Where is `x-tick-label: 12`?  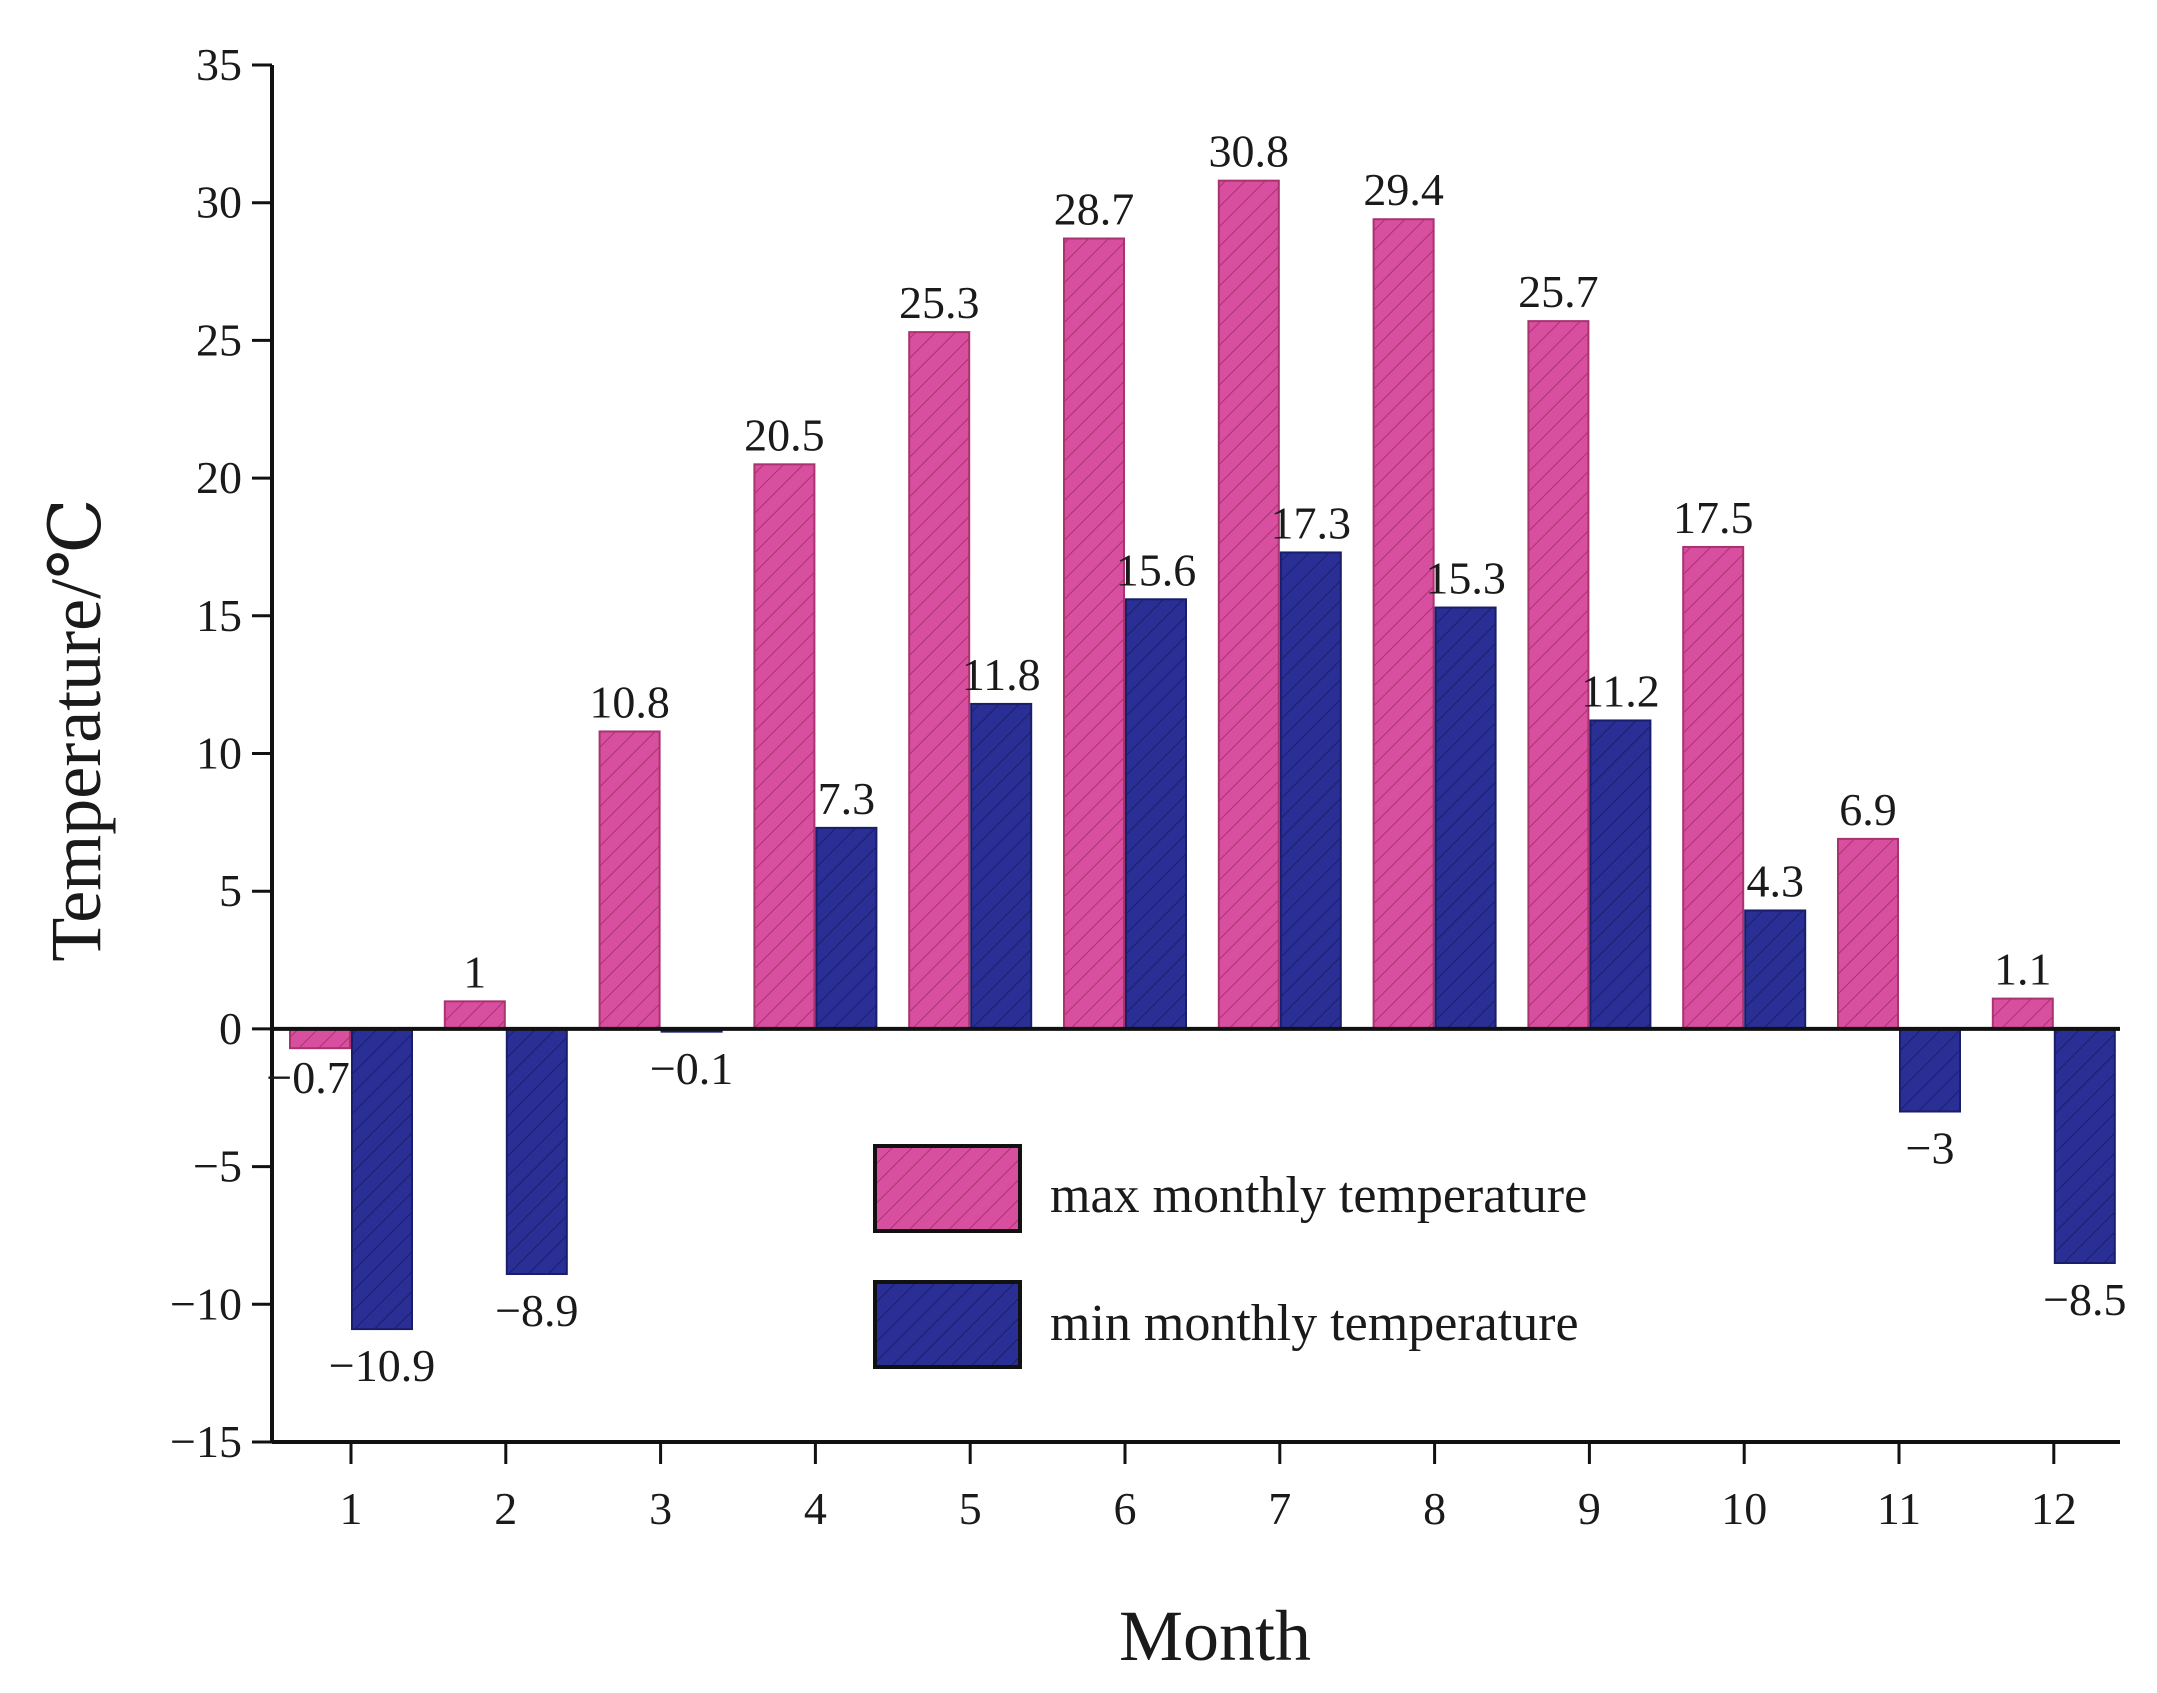 x-tick-label: 12 is located at coordinates (2054, 1508).